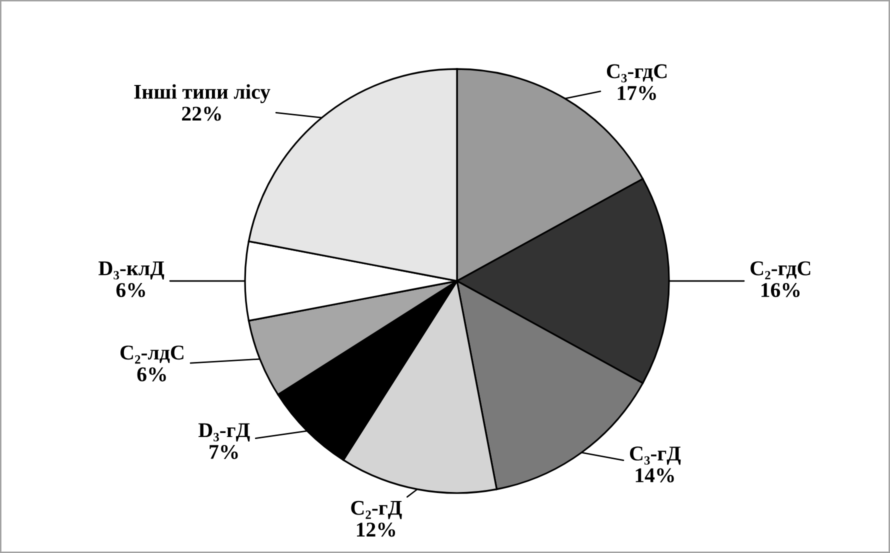 Image resolution: width=890 pixels, height=553 pixels. What do you see at coordinates (224, 432) in the screenshot?
I see `slice-label: D₃-гД` at bounding box center [224, 432].